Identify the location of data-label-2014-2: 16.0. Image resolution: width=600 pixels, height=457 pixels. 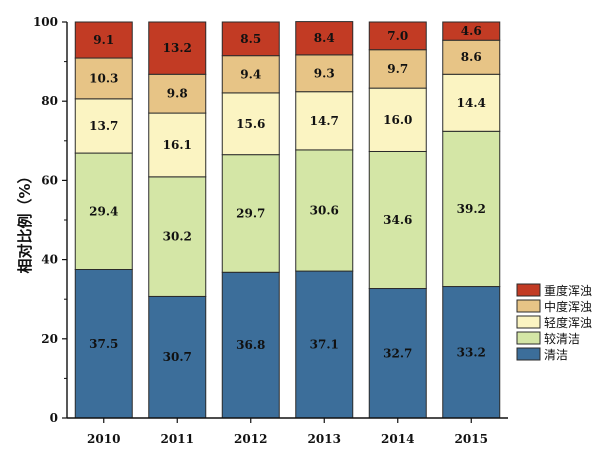
(397, 120).